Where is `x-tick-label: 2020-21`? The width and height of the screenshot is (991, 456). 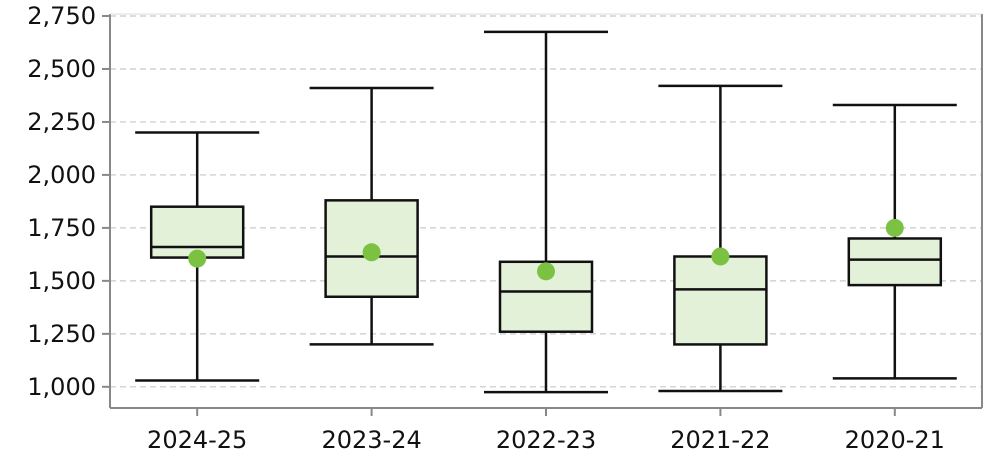
x-tick-label: 2020-21 is located at coordinates (895, 440).